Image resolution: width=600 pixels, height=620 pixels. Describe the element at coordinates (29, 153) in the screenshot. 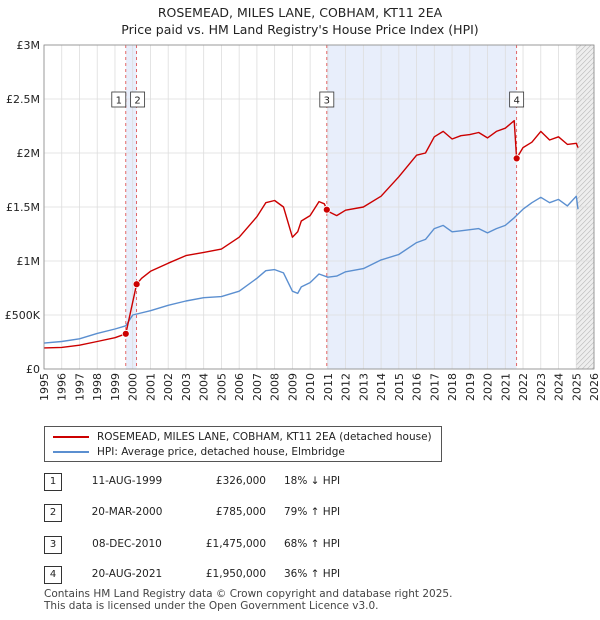

I see `y-tick-label: £2M` at that location.